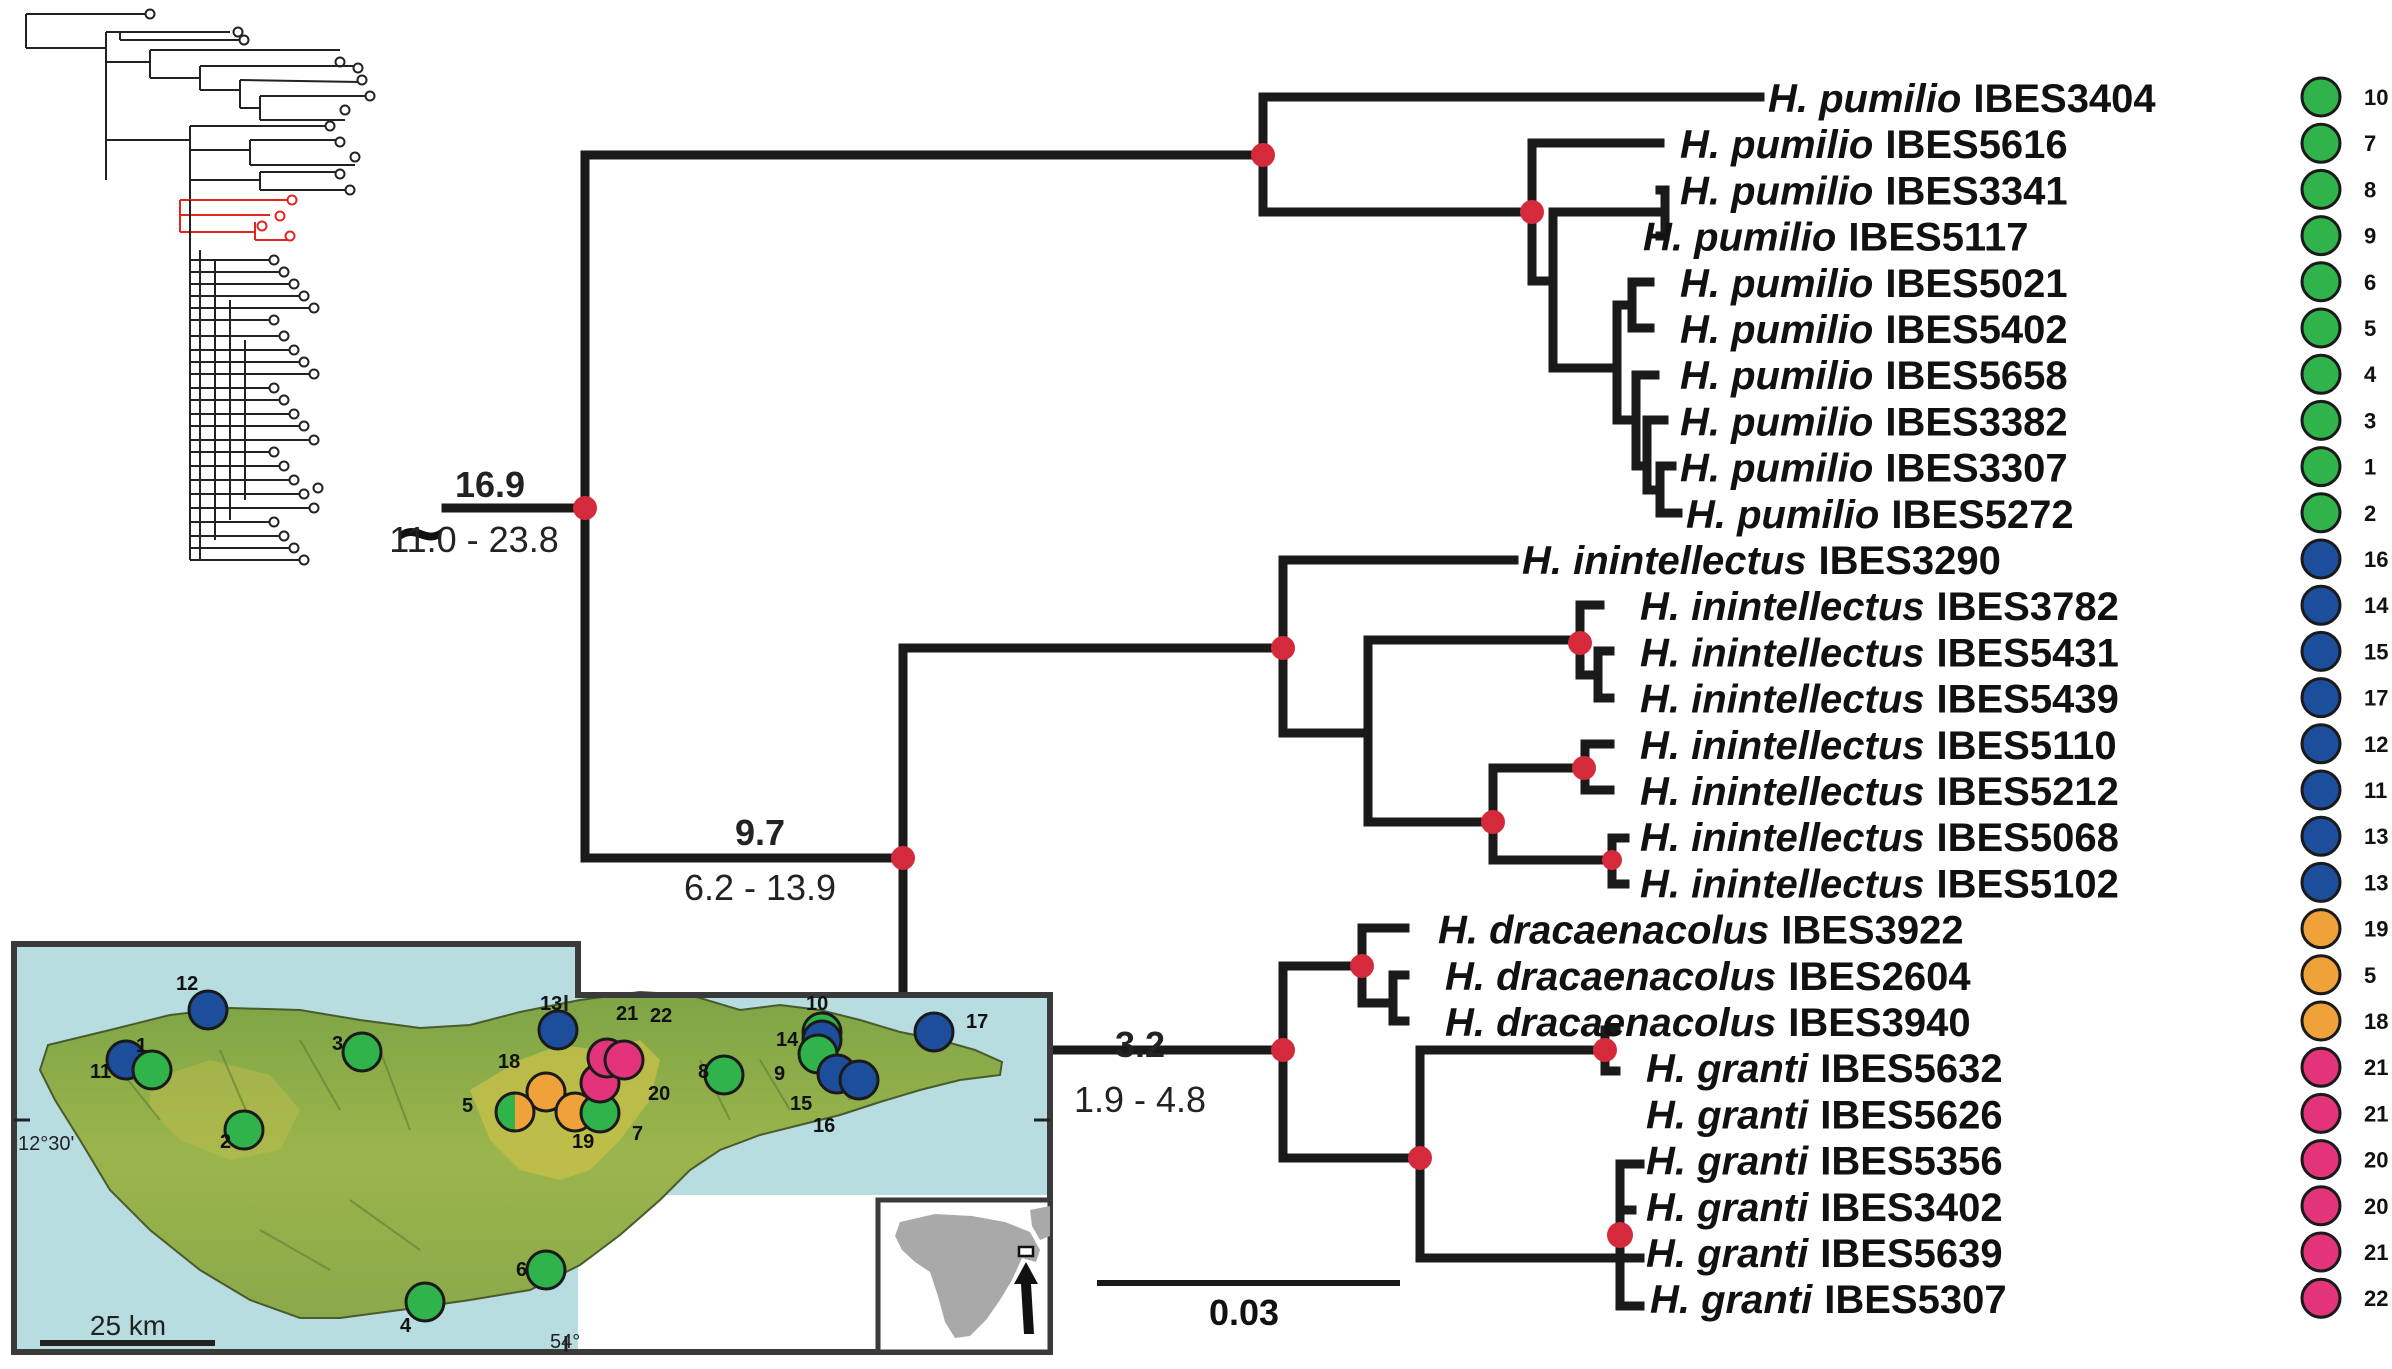 The image size is (2392, 1369). I want to click on taxon-id: IBES3290, so click(1910, 561).